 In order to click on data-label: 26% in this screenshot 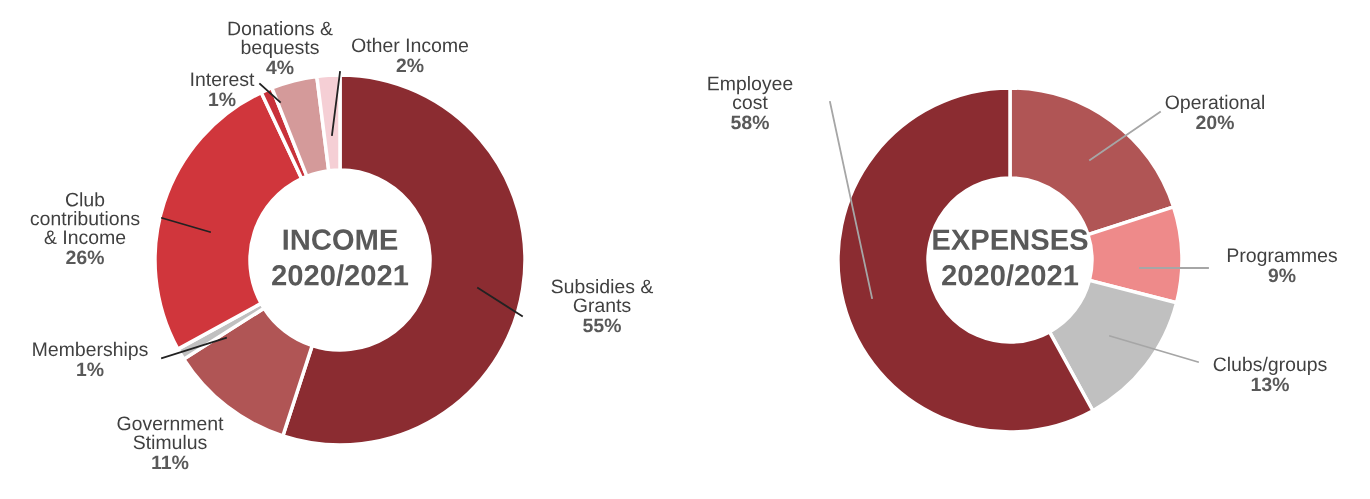, I will do `click(85, 257)`.